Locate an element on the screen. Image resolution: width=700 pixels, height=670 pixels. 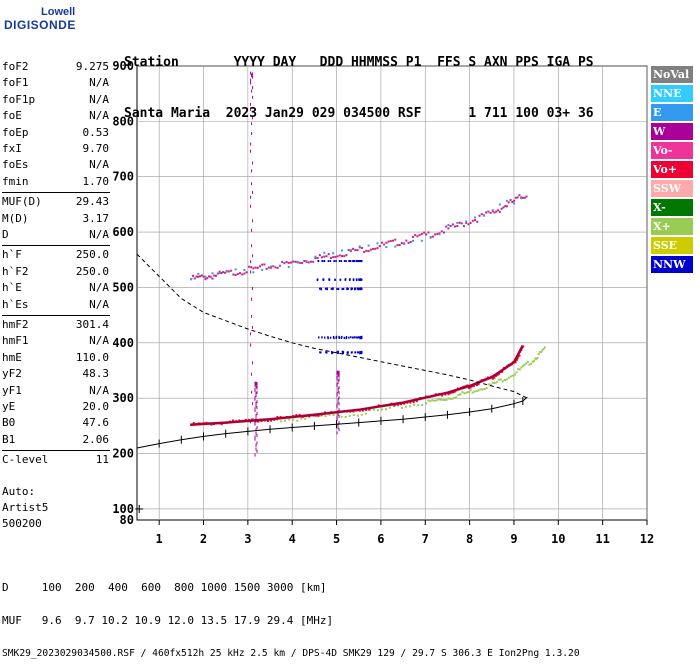
legend-item: SSE is located at coordinates (672, 245).